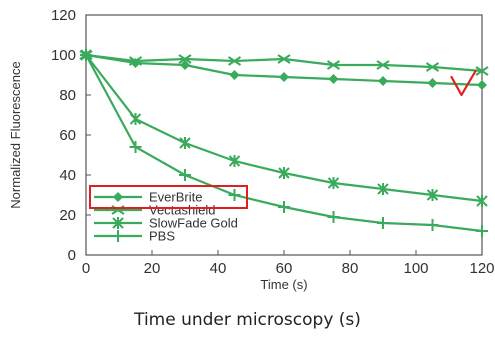  I want to click on x-tick-label: 80, so click(350, 268).